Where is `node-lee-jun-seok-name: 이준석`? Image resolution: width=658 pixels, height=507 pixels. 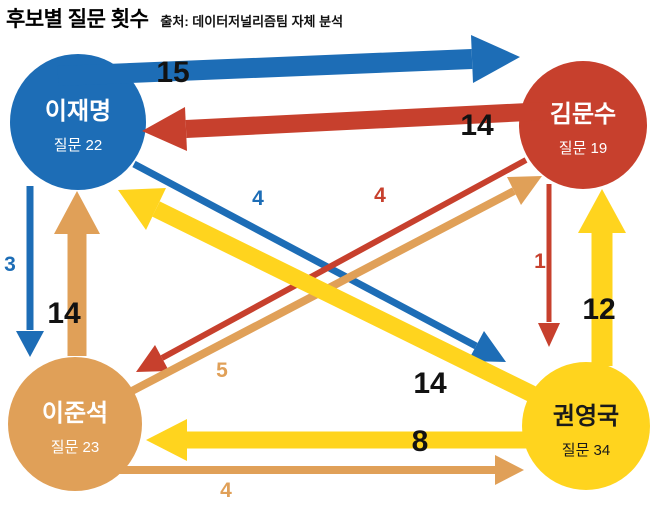 node-lee-jun-seok-name: 이준석 is located at coordinates (75, 413).